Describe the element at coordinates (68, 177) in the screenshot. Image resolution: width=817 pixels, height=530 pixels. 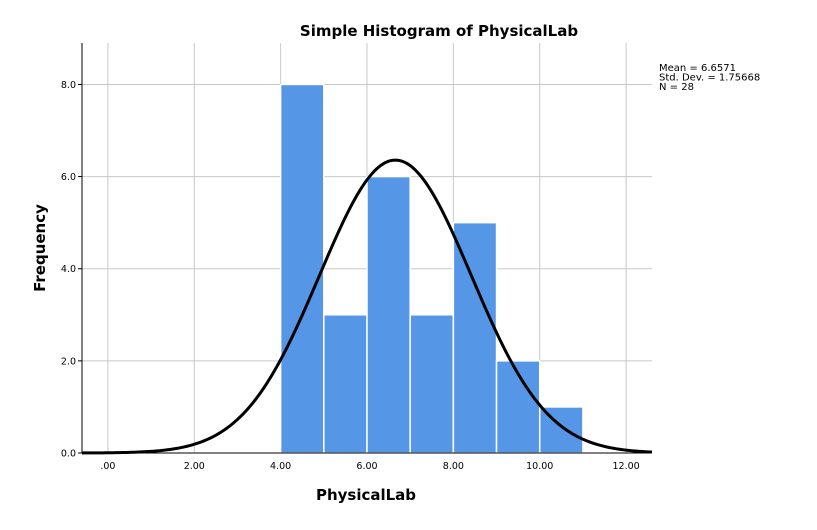
I see `y-tick-label: 6.0` at that location.